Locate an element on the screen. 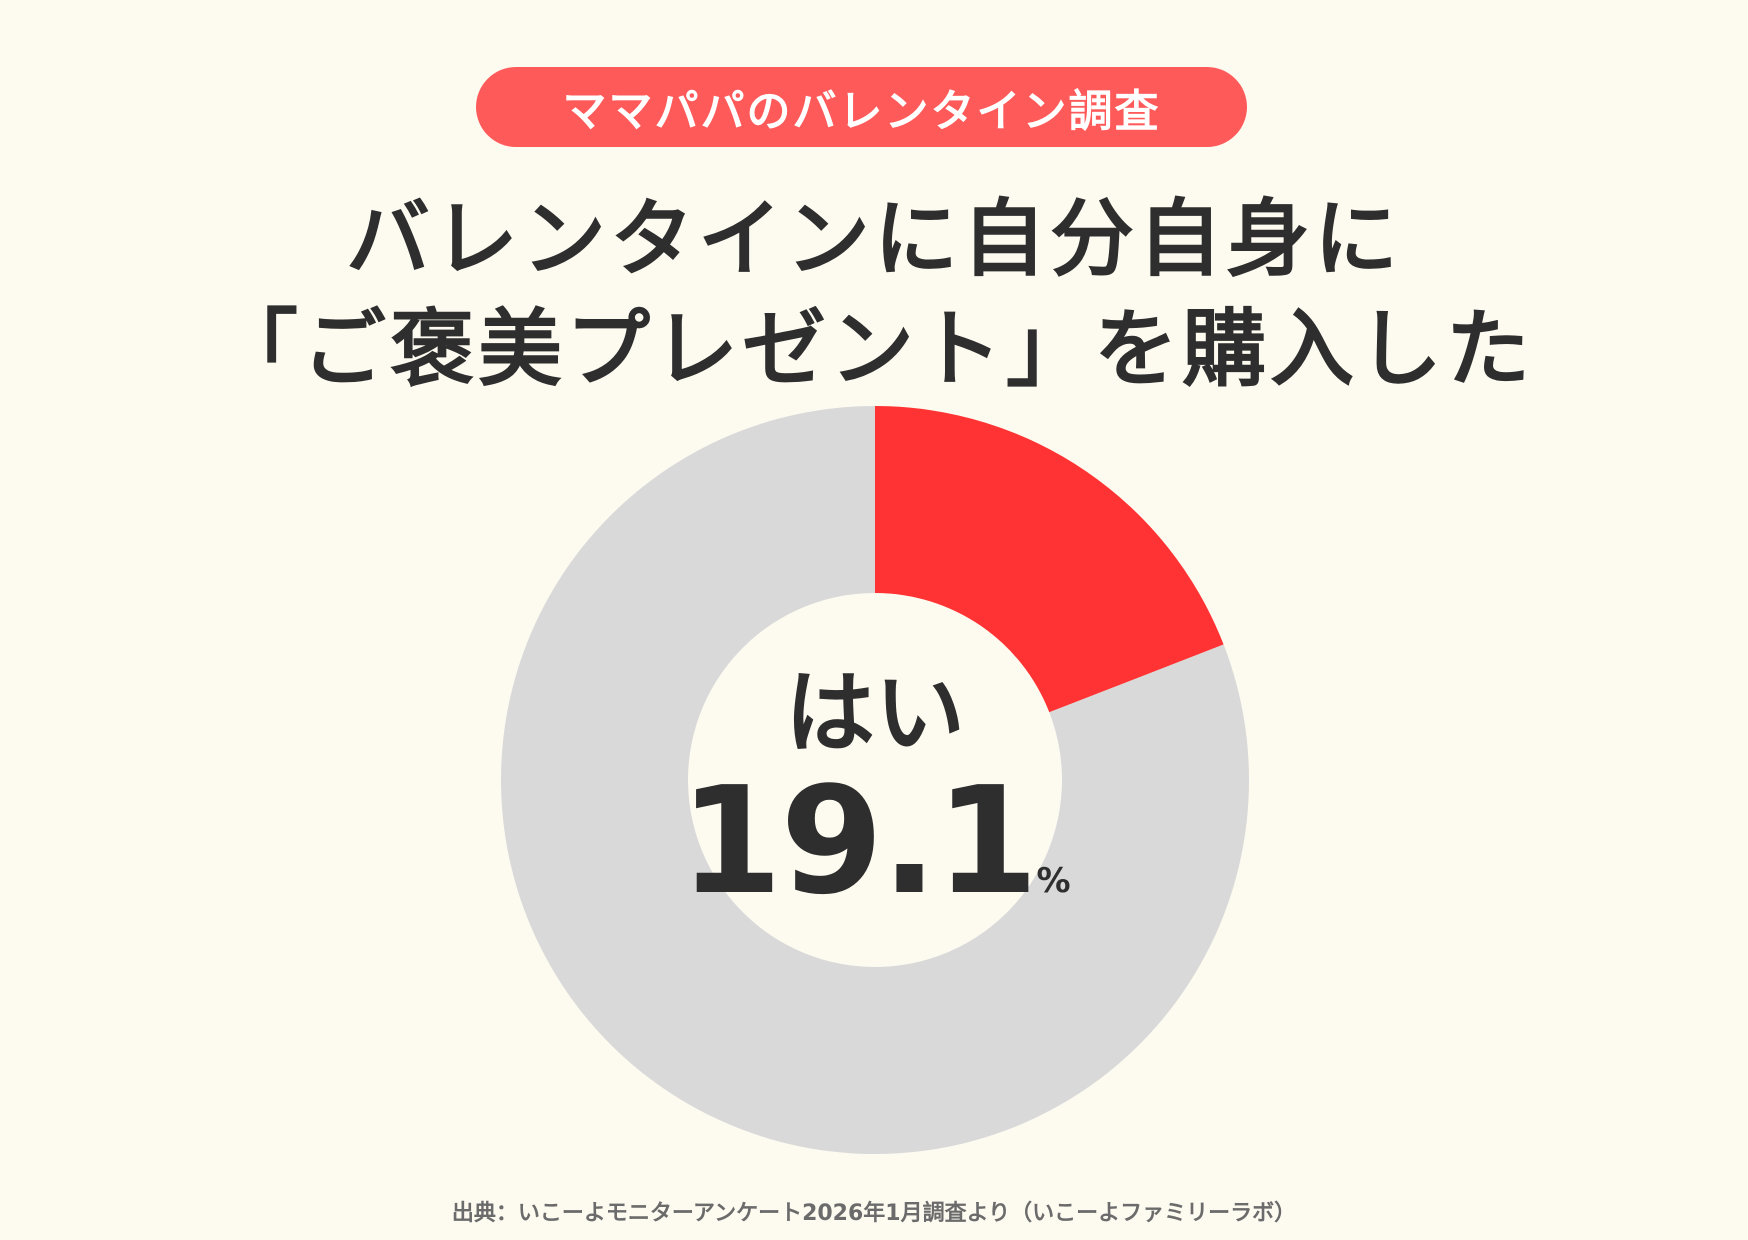 This screenshot has width=1748, height=1240. survey-badge: ママパパのバレンタイン調査 is located at coordinates (861, 107).